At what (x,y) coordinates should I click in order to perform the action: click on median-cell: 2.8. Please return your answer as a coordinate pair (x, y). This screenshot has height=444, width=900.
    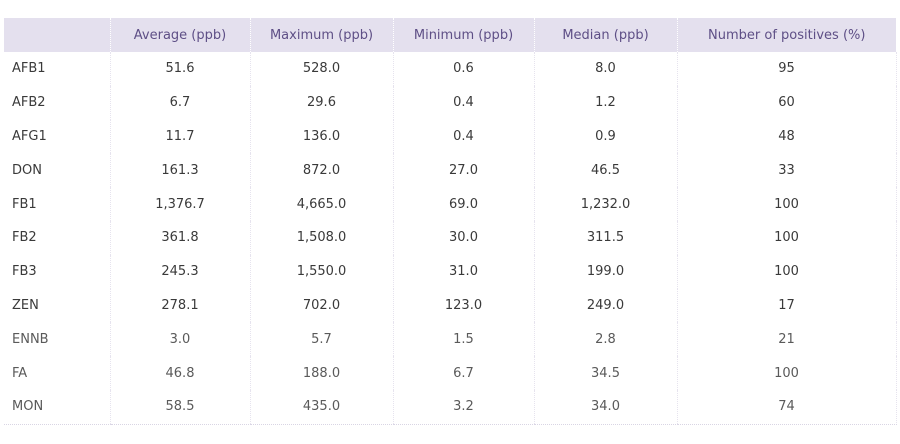
    Looking at the image, I should click on (605, 339).